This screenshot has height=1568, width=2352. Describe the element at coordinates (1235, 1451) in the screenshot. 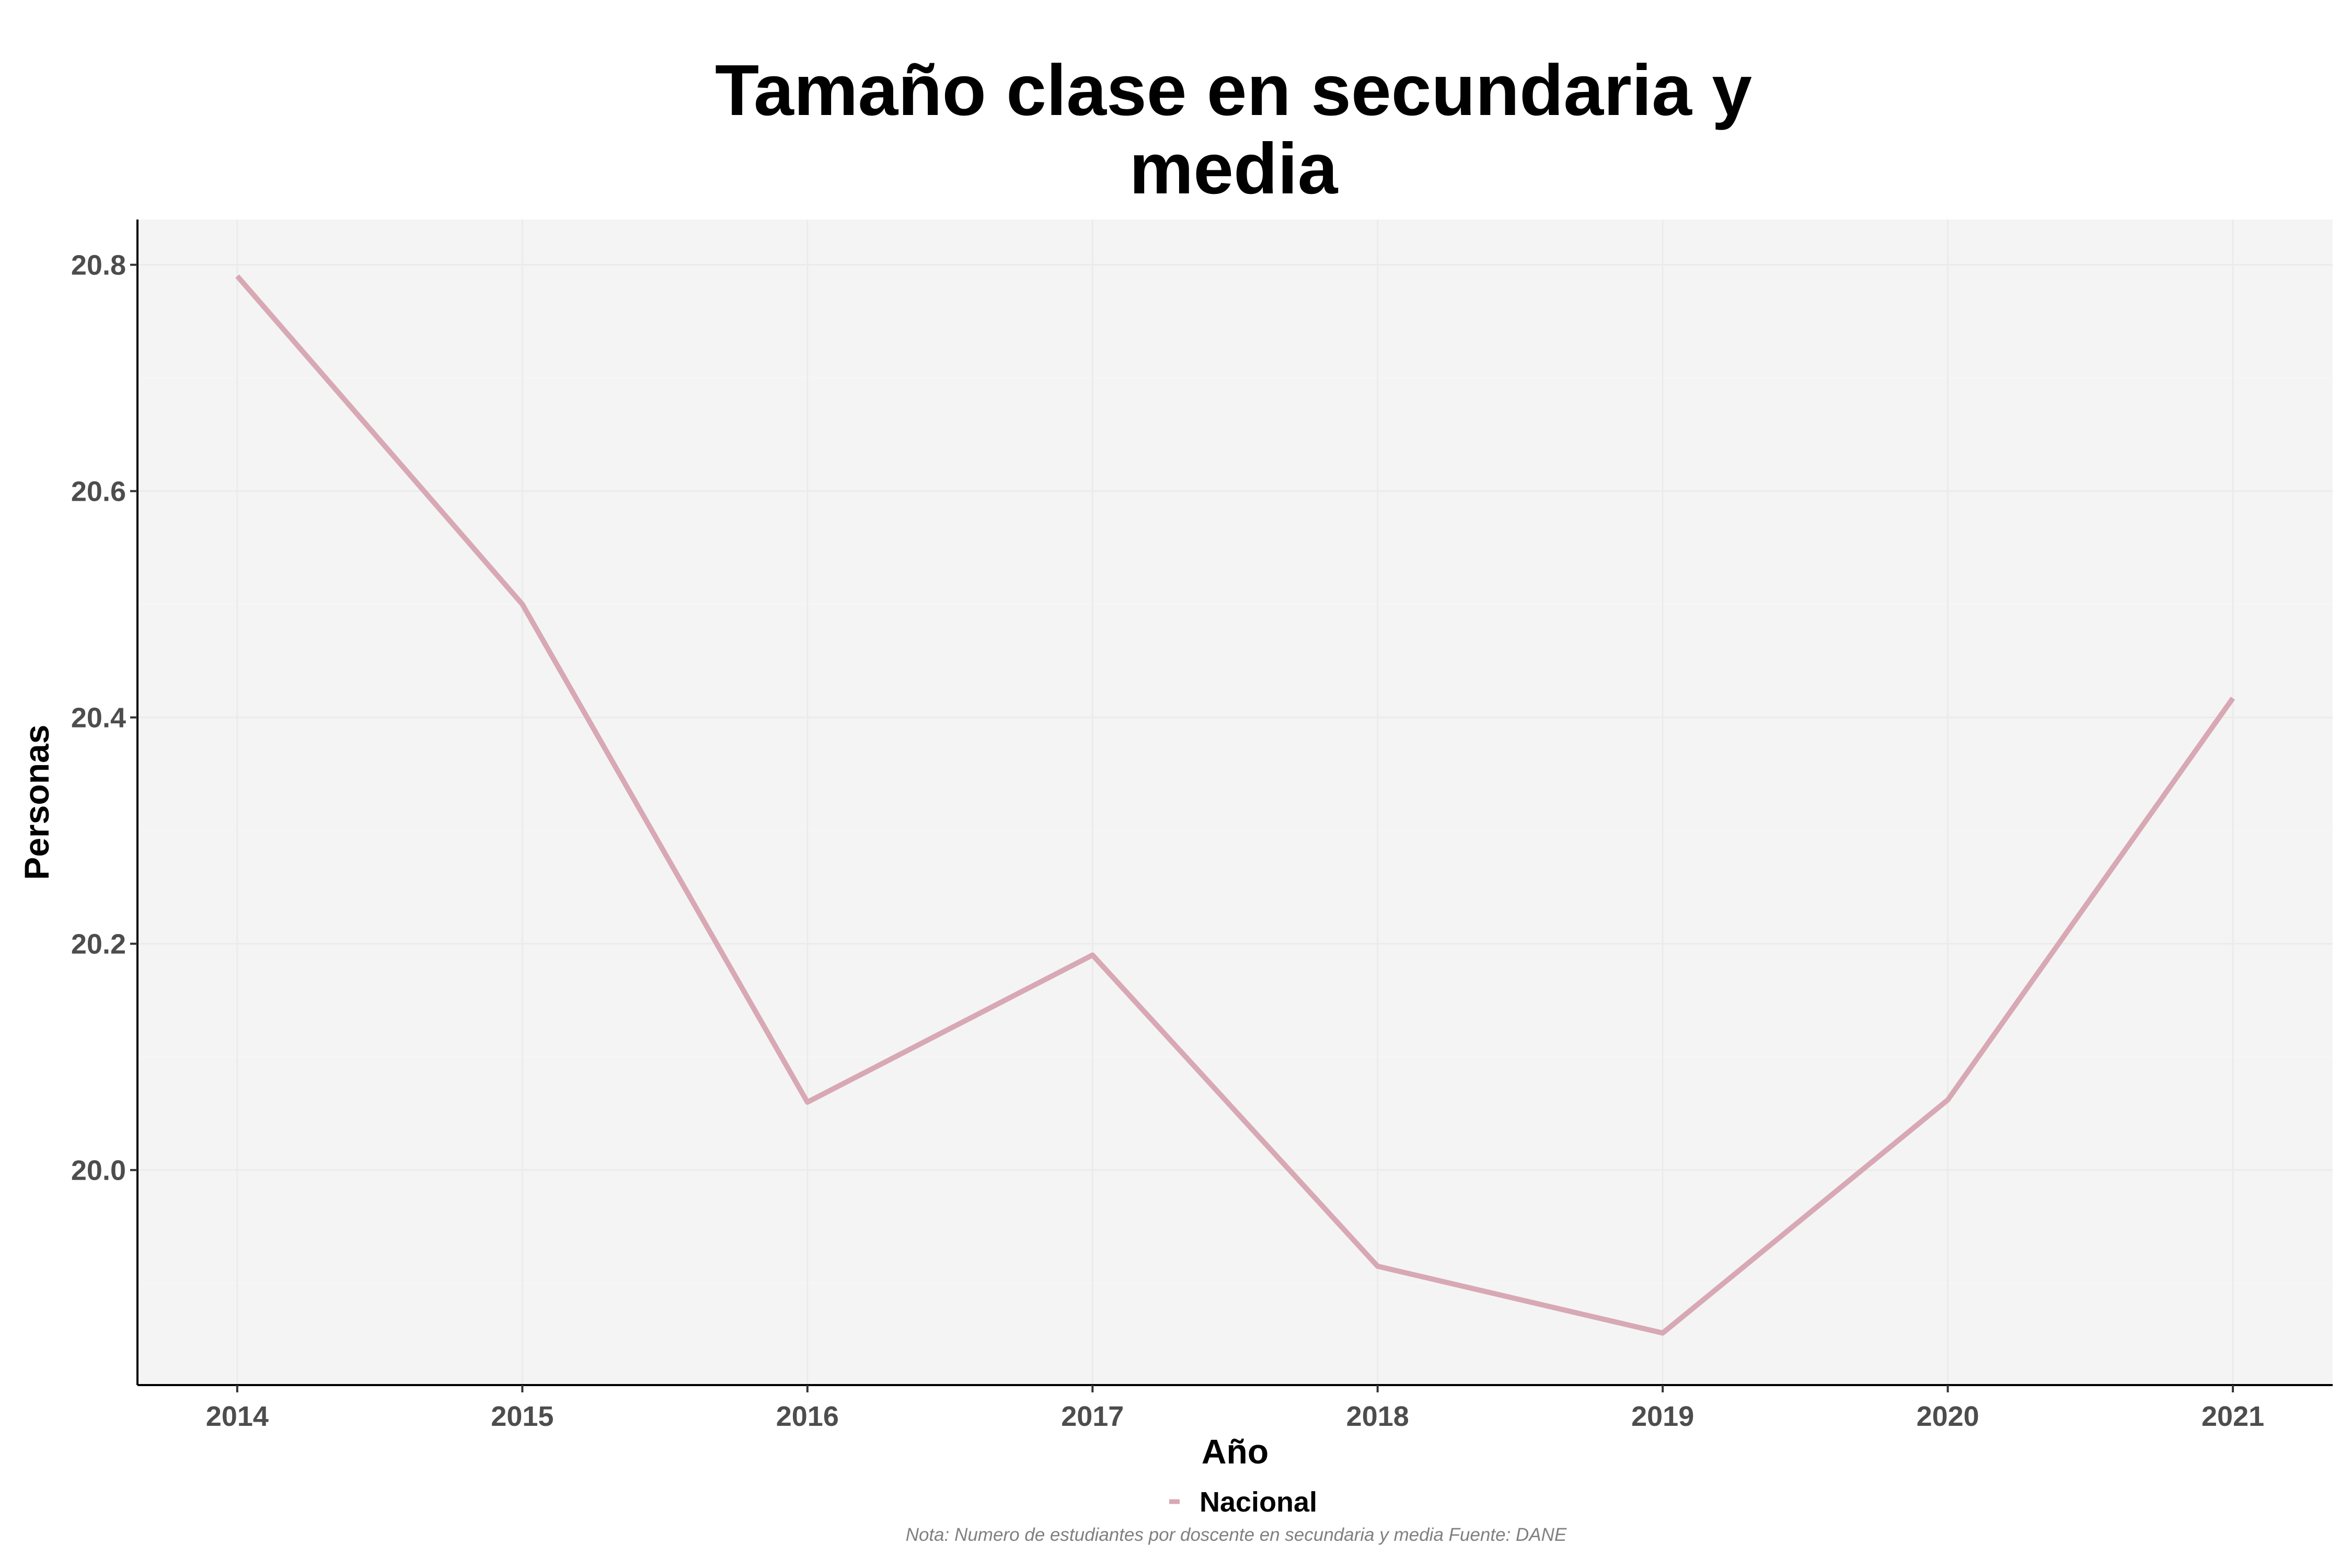

I see `x-axis-title: Año` at that location.